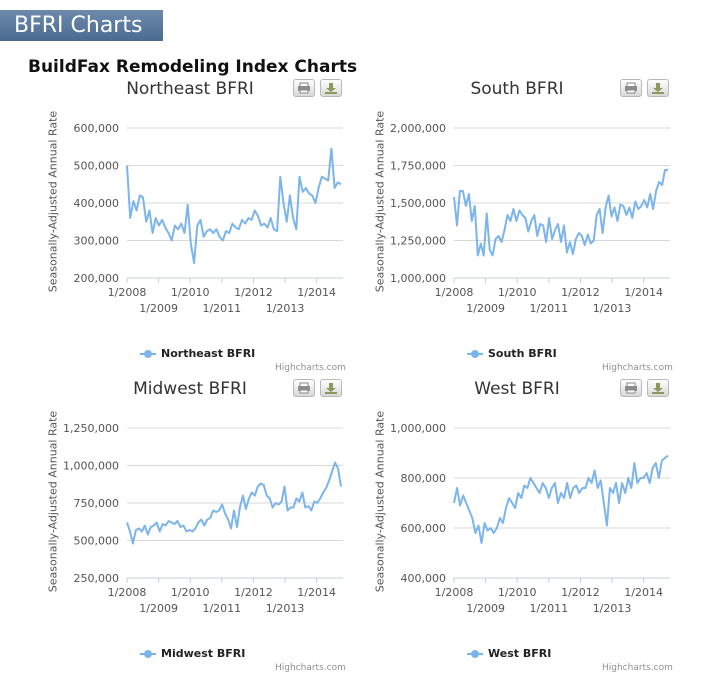 The image size is (702, 675). I want to click on legend-item: Northeast BFRI, so click(197, 353).